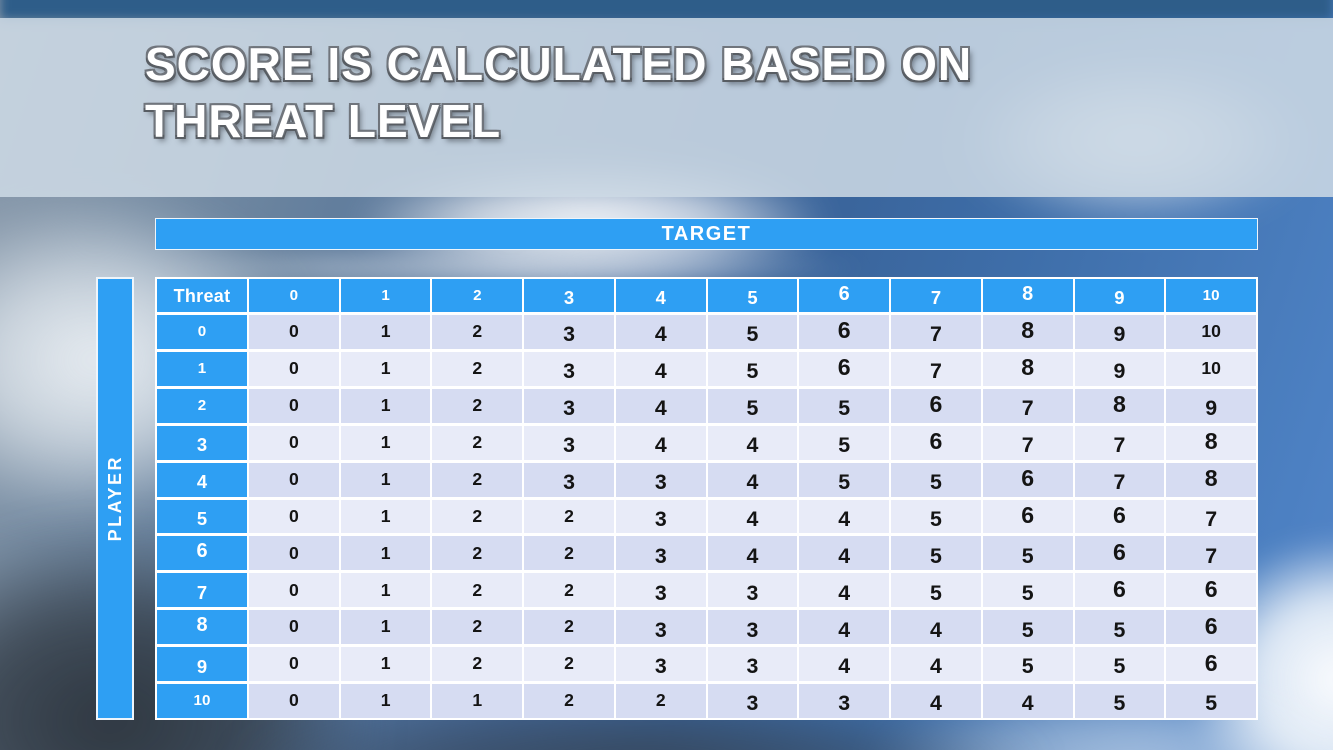 The width and height of the screenshot is (1333, 750). Describe the element at coordinates (1119, 368) in the screenshot. I see `score-cell: 9` at that location.